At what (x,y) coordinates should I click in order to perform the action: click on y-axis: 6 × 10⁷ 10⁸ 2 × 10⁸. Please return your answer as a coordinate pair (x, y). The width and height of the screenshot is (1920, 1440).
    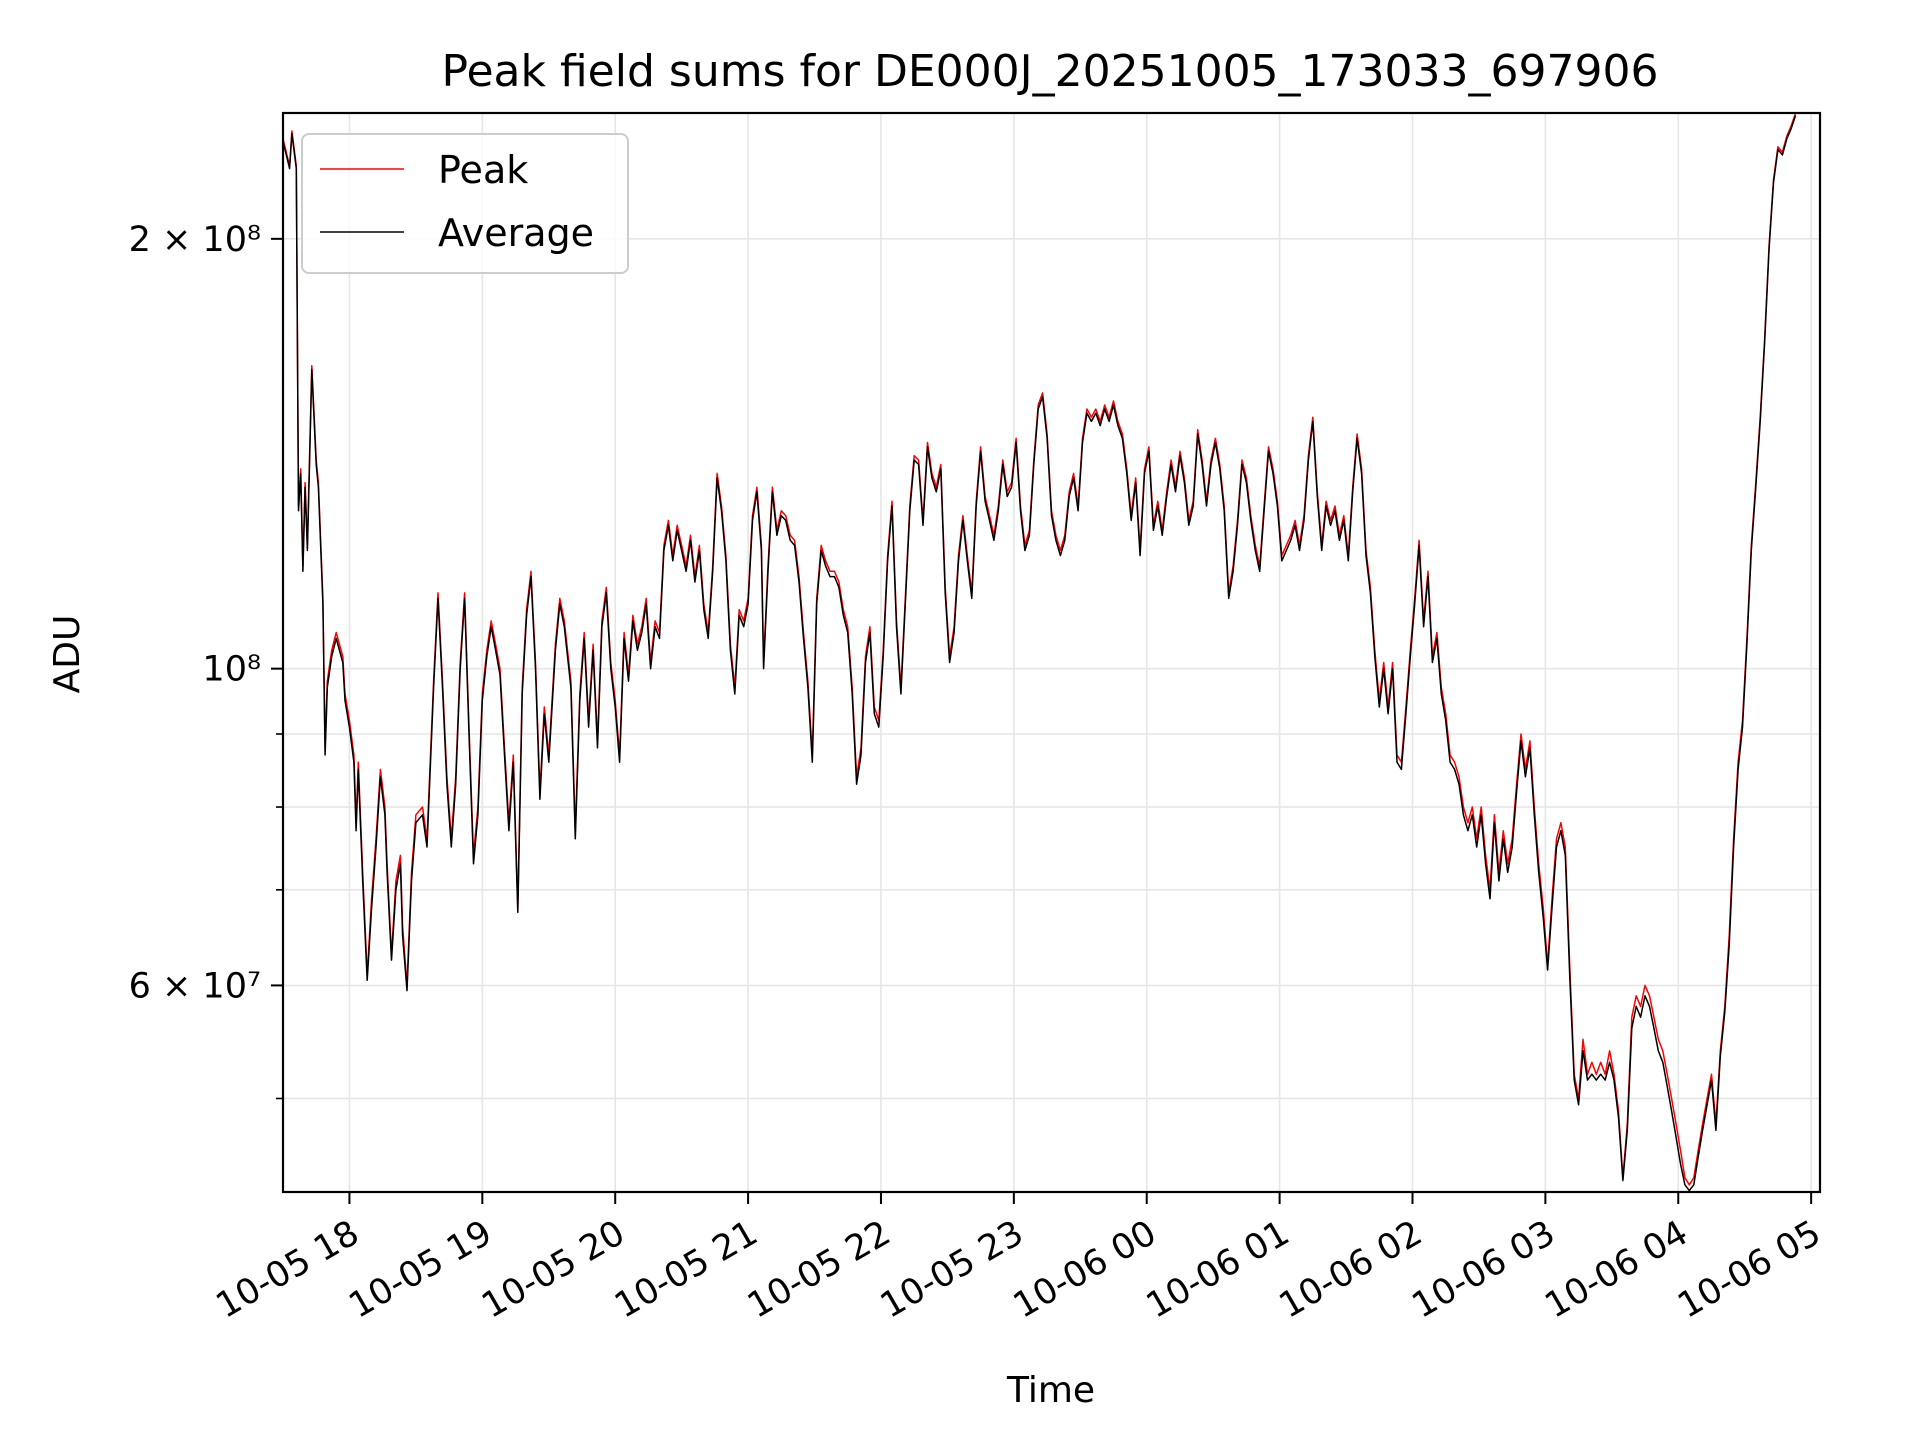
    Looking at the image, I should click on (206, 660).